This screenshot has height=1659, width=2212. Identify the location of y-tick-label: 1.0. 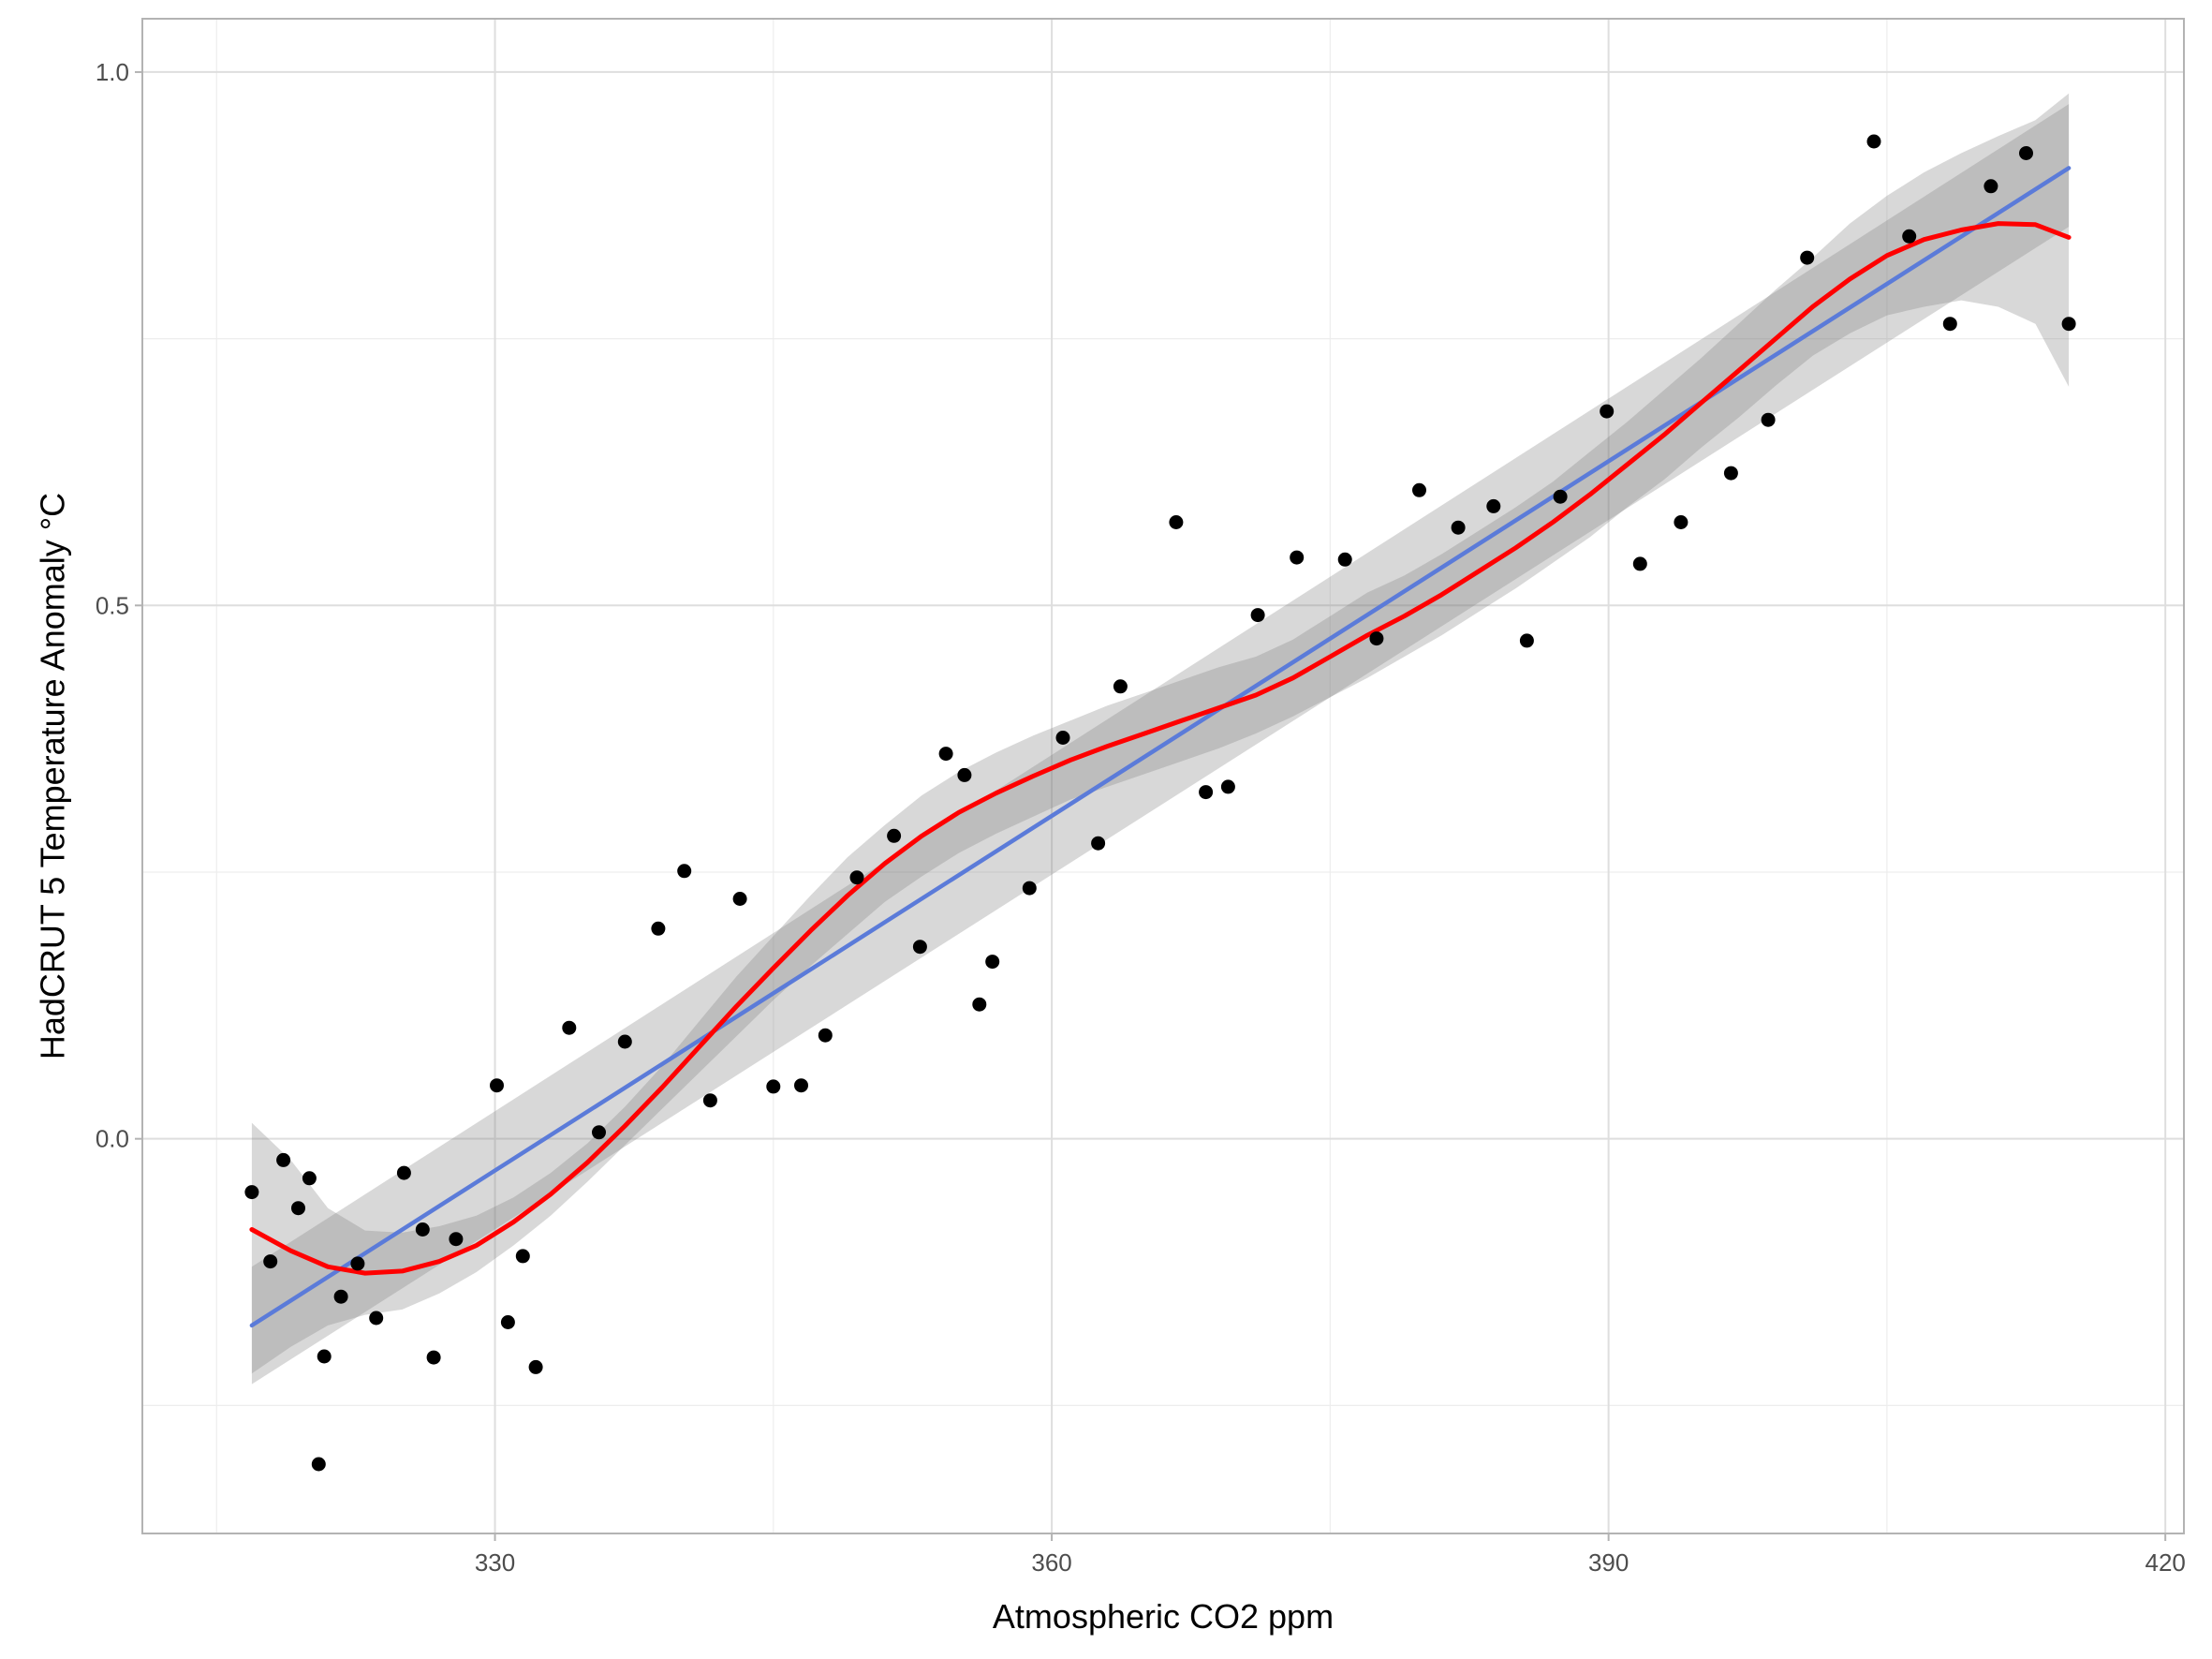
(112, 72).